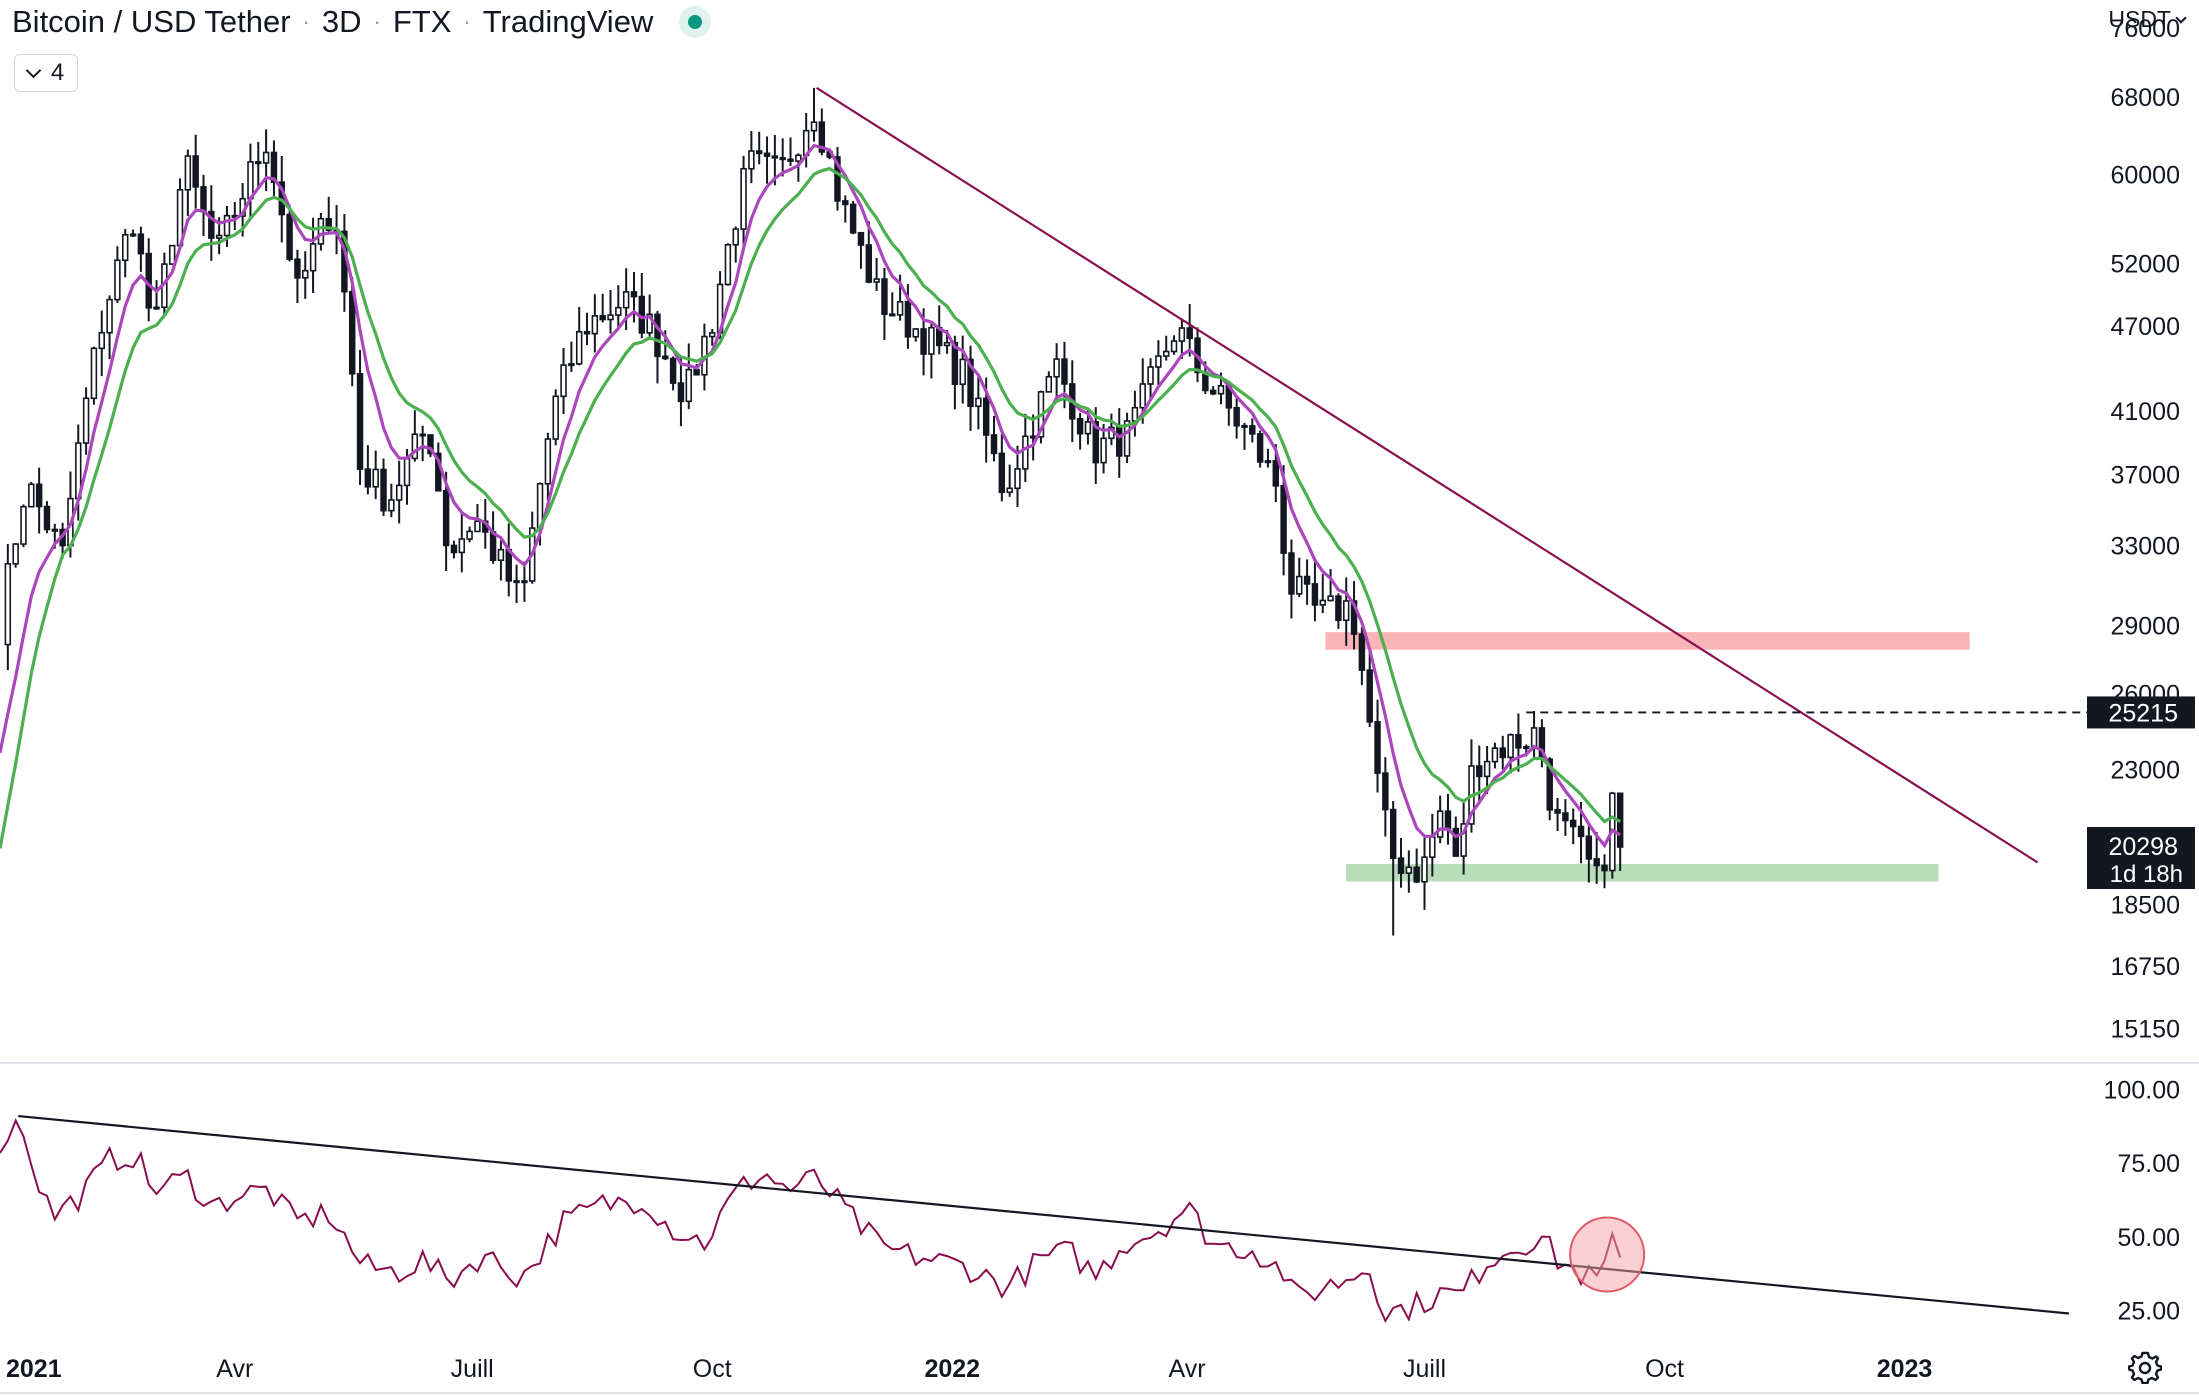  I want to click on price-tick-label: 52000, so click(2145, 264).